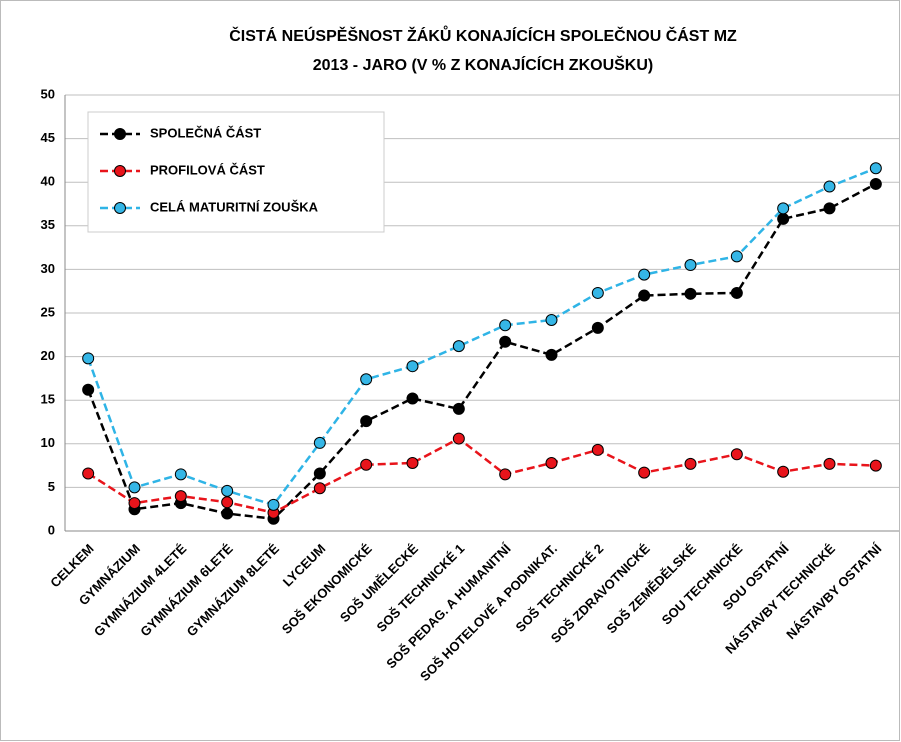  Describe the element at coordinates (48, 93) in the screenshot. I see `y-tick-label: 50` at that location.